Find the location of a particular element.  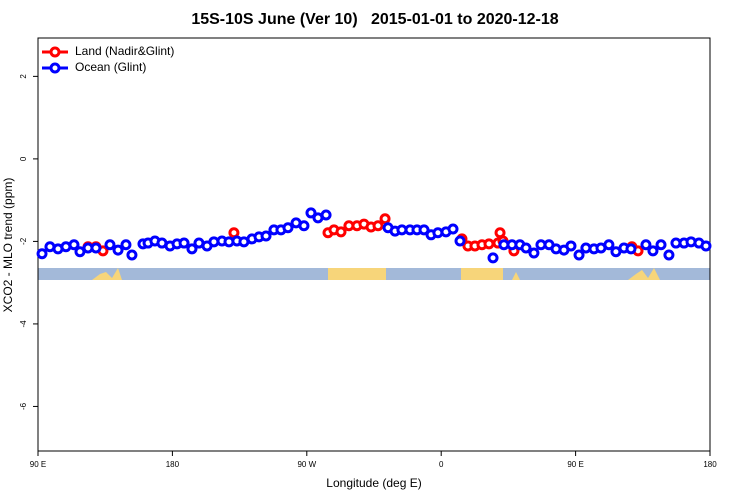

y-tick-label: -2 is located at coordinates (23, 241).